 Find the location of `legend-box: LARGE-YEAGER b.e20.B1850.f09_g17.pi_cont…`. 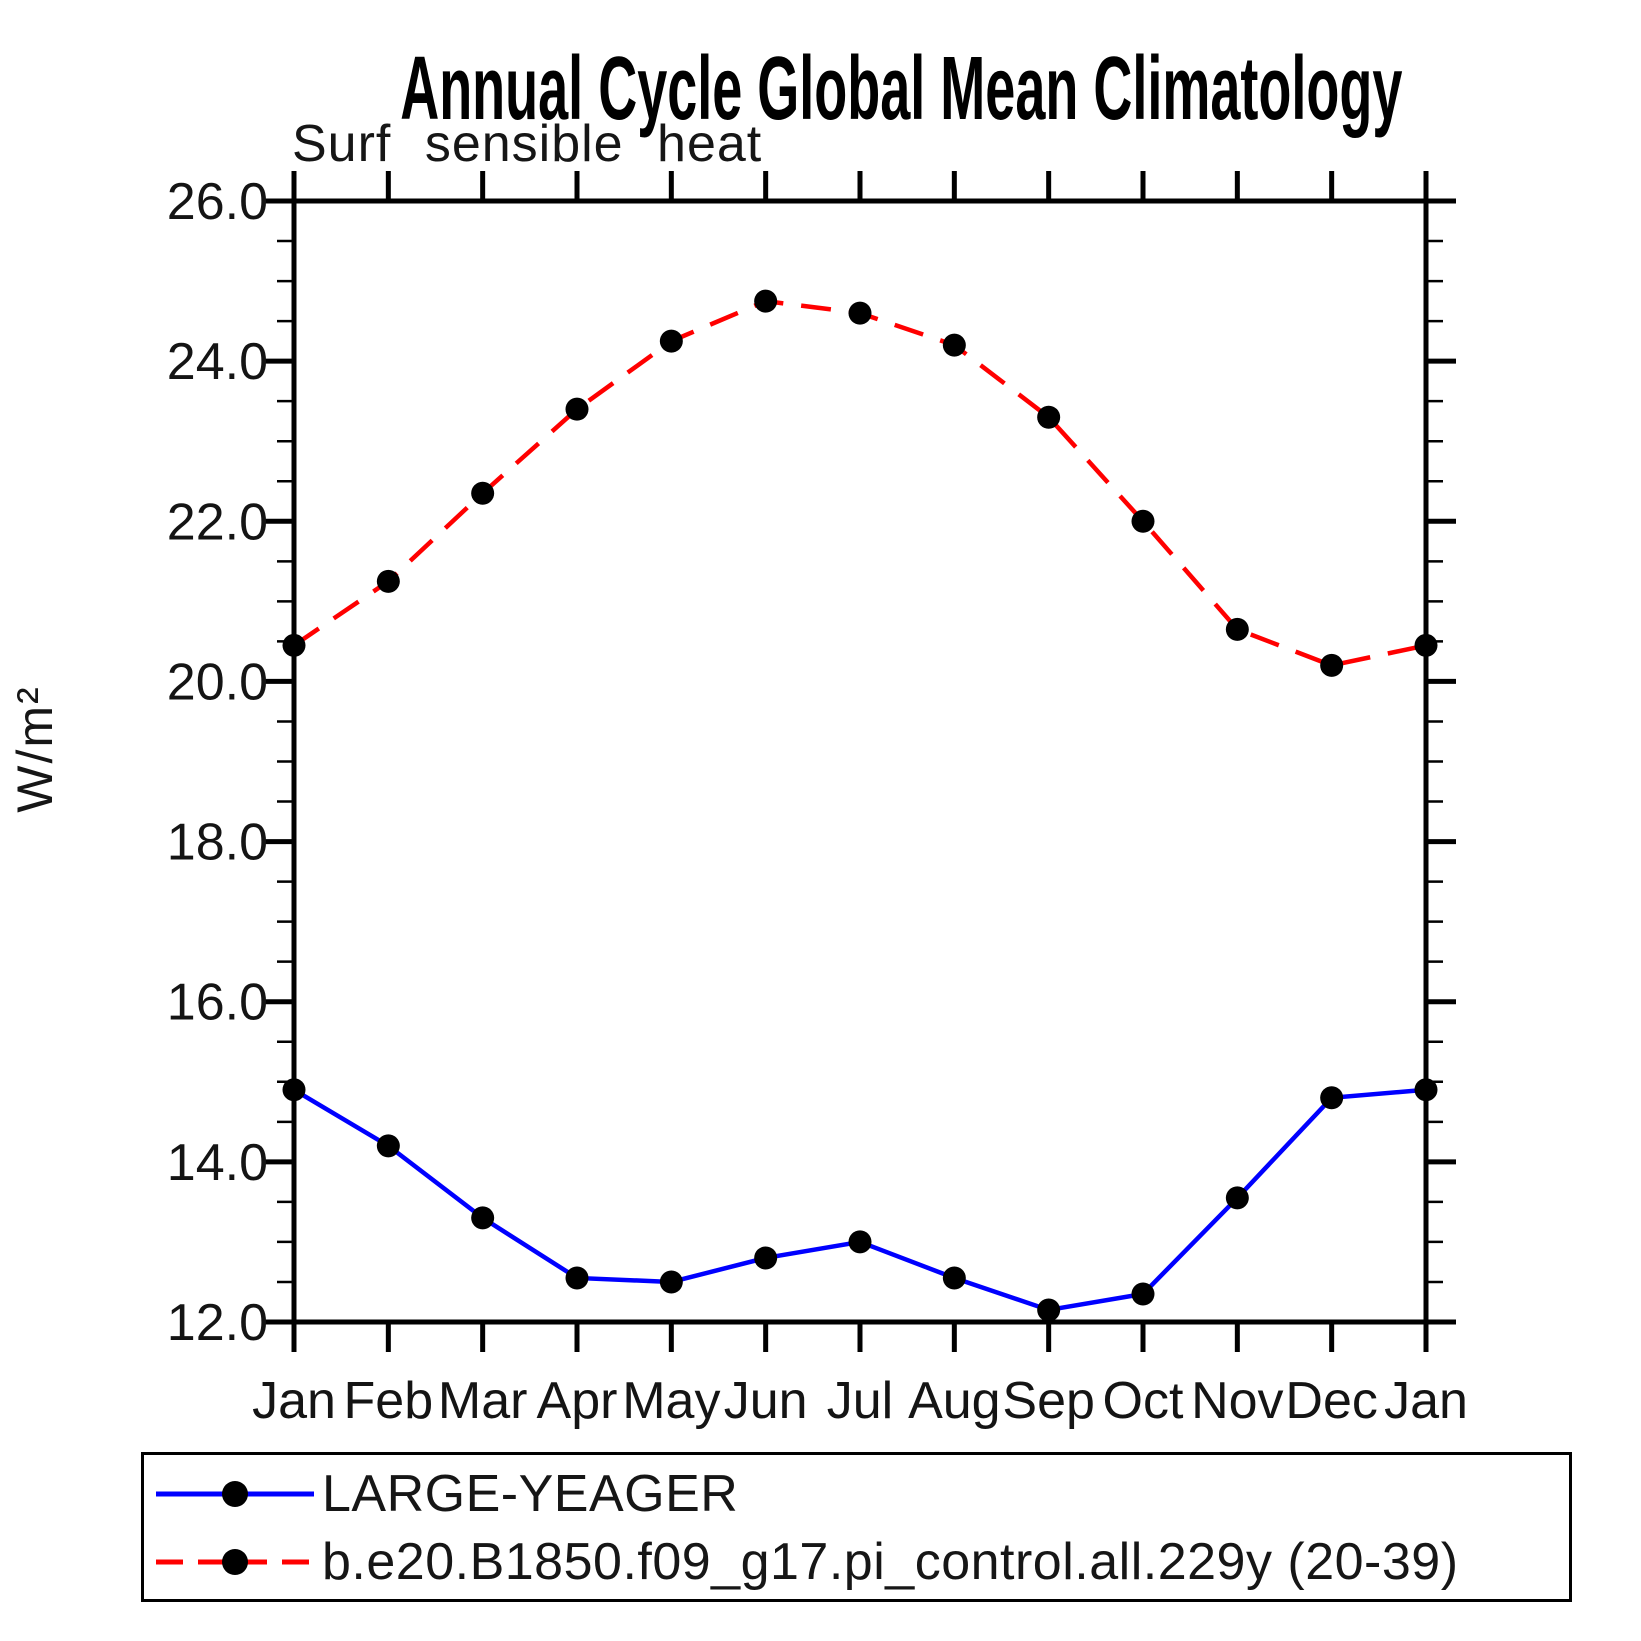

legend-box: LARGE-YEAGER b.e20.B1850.f09_g17.pi_cont… is located at coordinates (856, 1527).